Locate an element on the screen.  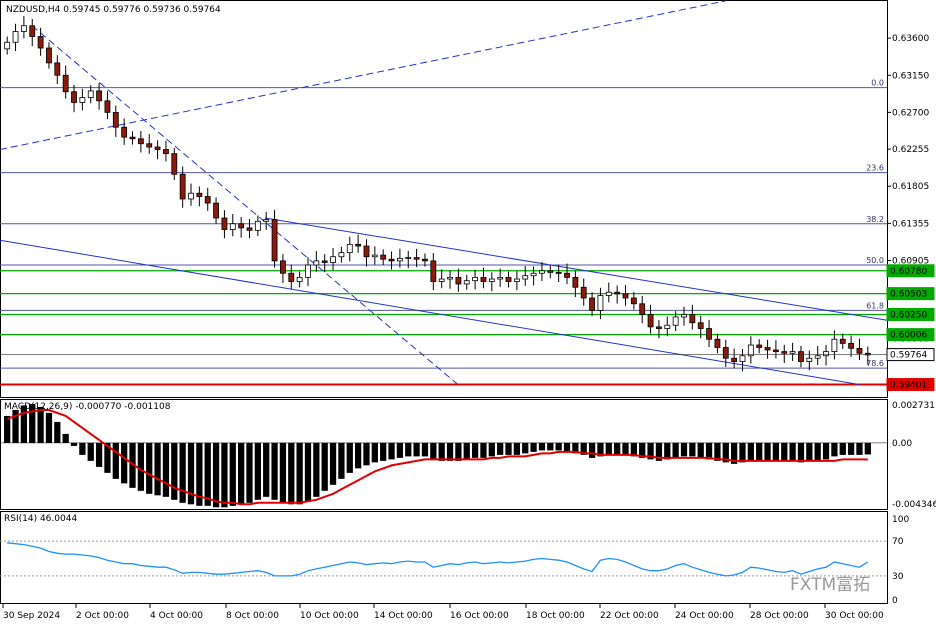
price-tag-label: 0.59764 is located at coordinates (908, 356).